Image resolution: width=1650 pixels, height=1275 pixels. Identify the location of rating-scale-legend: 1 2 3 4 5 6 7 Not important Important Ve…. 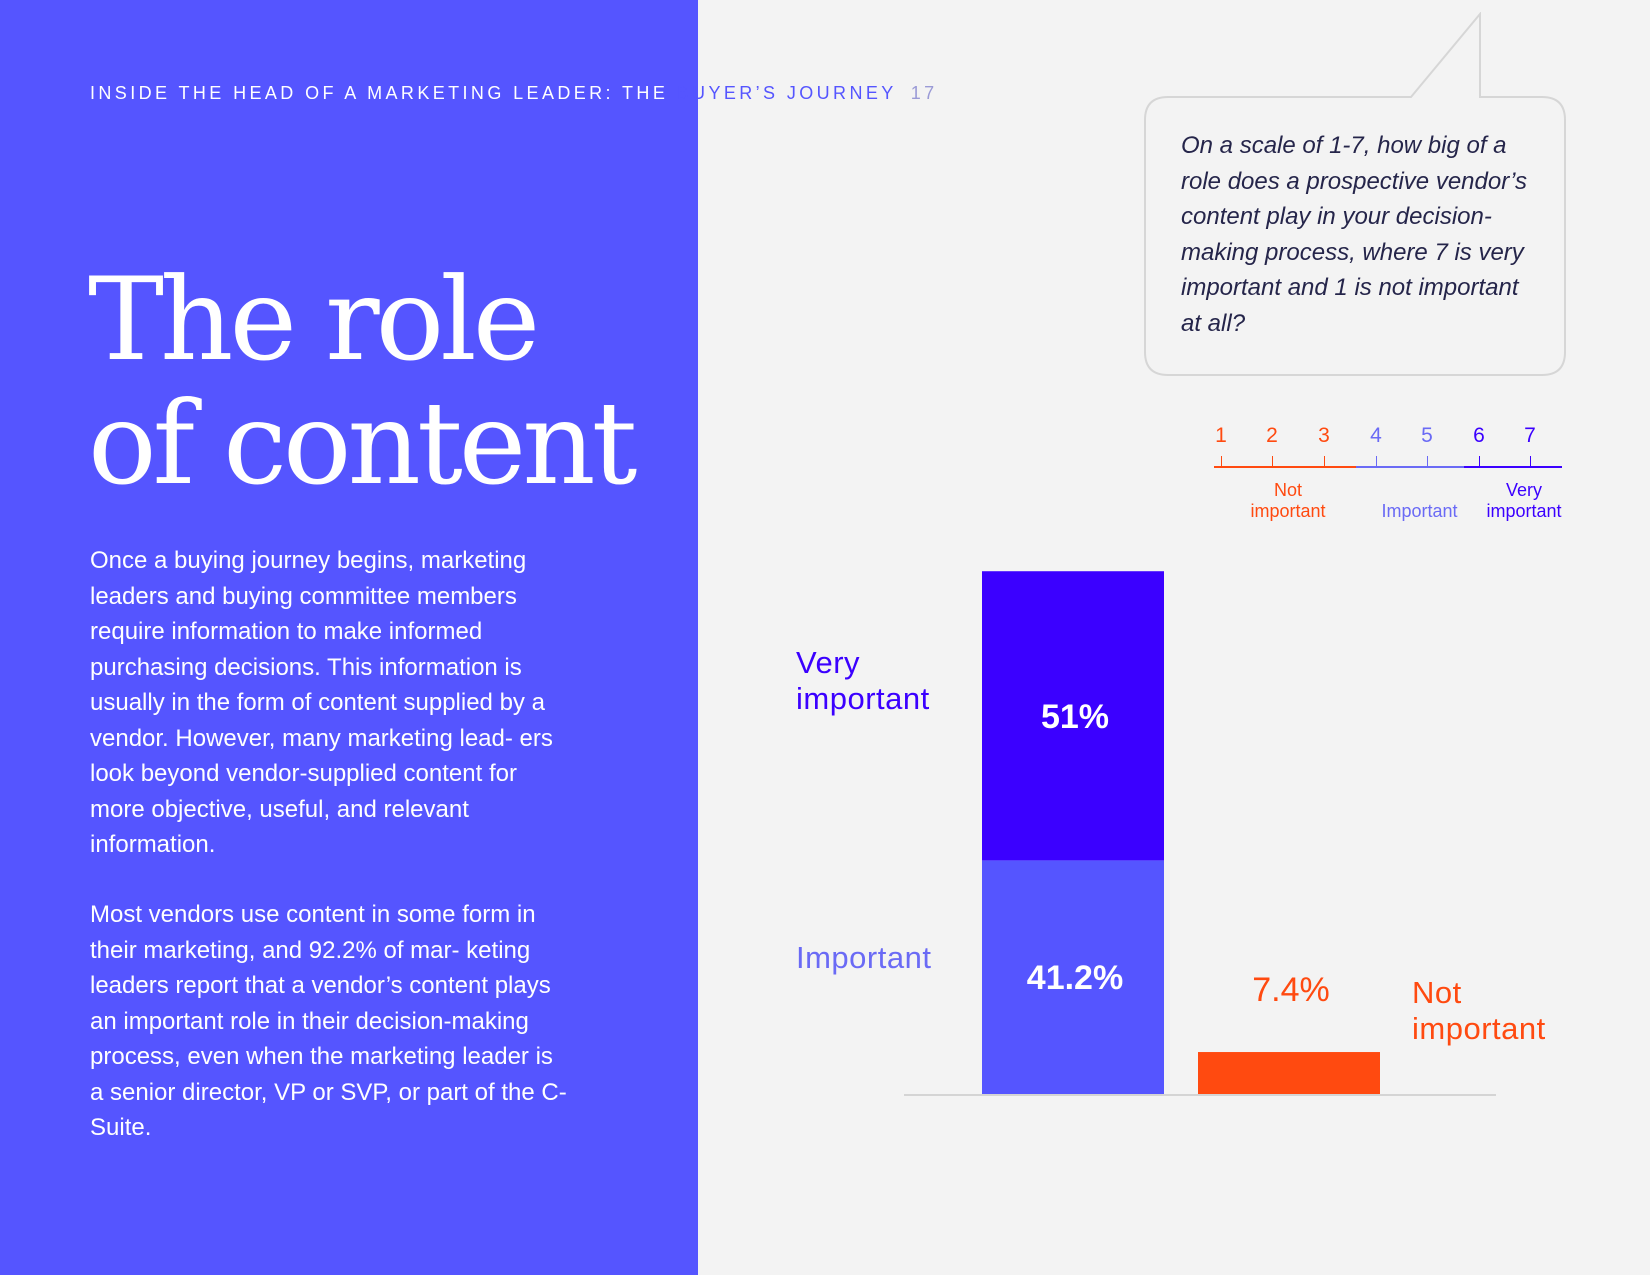
(1392, 475).